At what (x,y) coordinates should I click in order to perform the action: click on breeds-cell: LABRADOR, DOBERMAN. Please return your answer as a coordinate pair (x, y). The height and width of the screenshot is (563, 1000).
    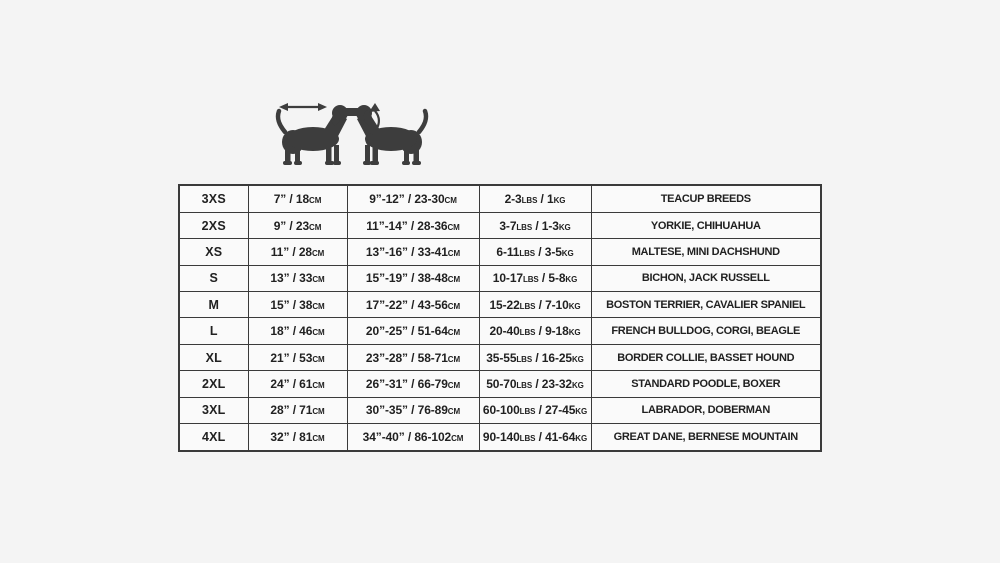
    Looking at the image, I should click on (706, 410).